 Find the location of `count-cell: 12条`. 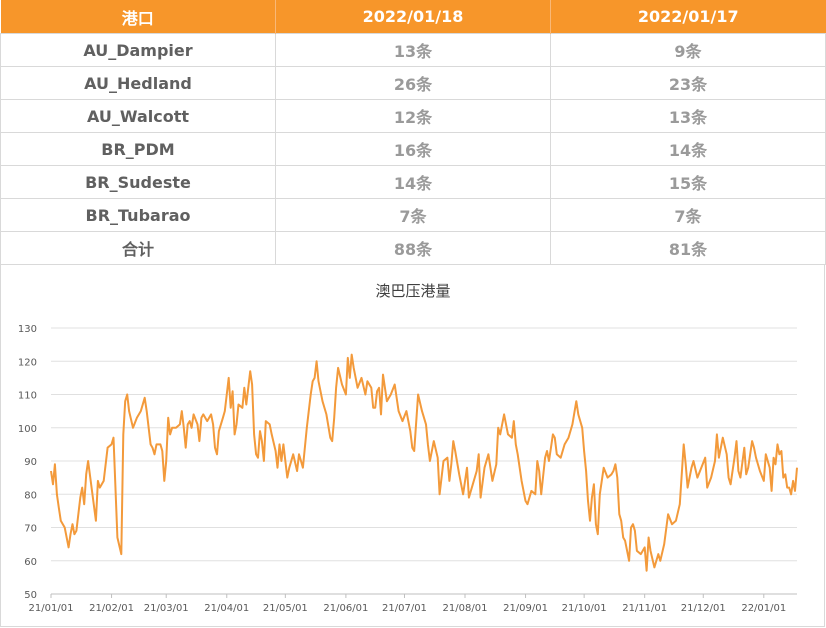

count-cell: 12条 is located at coordinates (413, 116).